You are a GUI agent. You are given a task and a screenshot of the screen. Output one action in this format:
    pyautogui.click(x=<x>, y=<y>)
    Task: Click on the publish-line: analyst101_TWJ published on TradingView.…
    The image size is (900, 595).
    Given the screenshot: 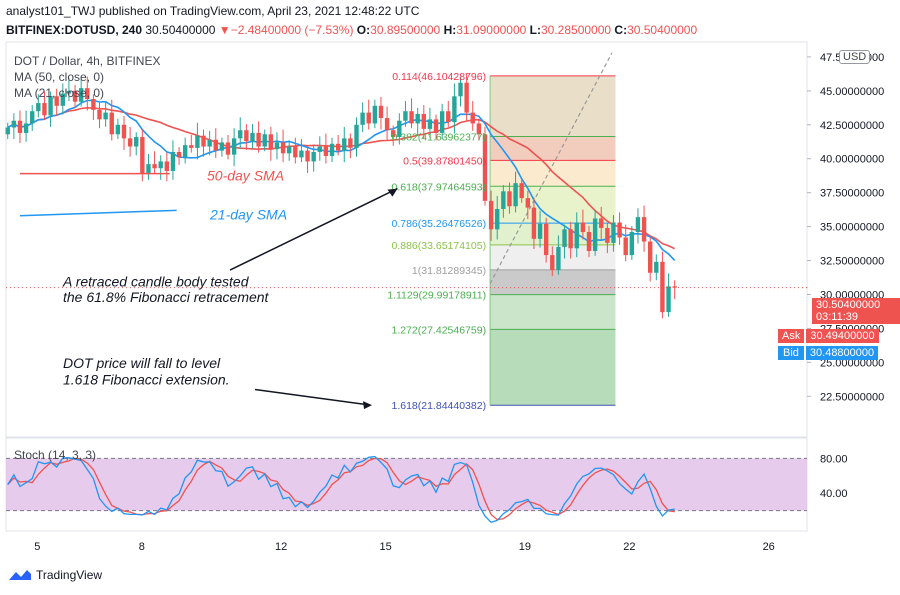 What is the action you would take?
    pyautogui.click(x=213, y=11)
    